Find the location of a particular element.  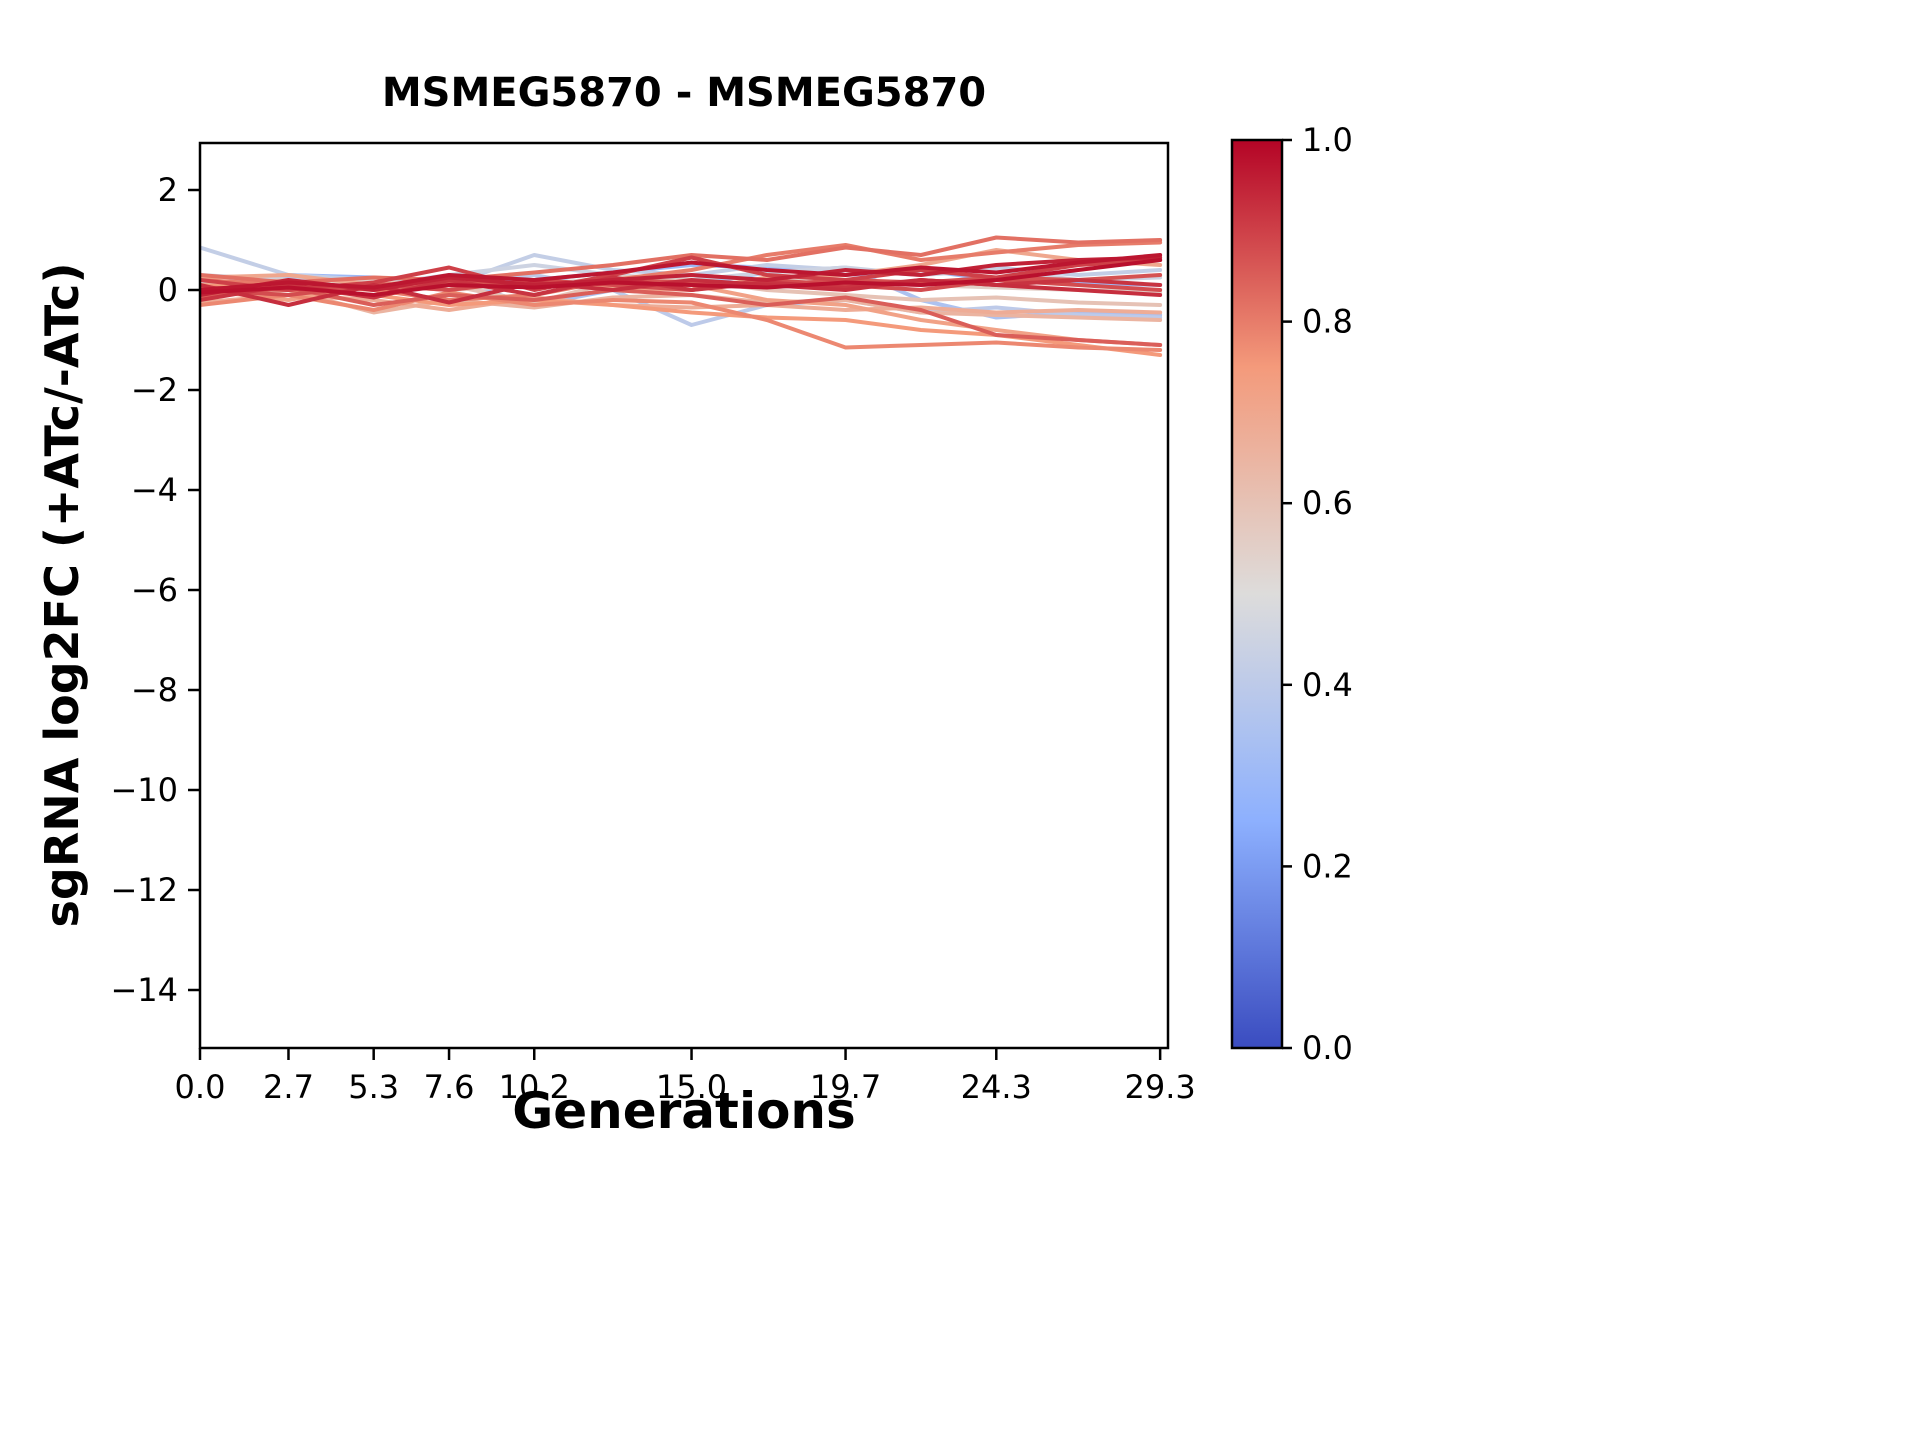

x-tick-label: 2.7 is located at coordinates (288, 1087).